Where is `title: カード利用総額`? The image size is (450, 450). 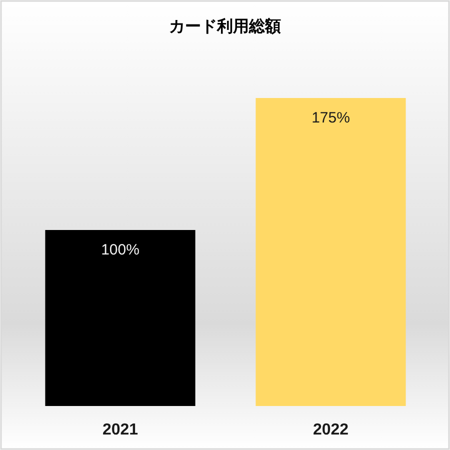 title: カード利用総額 is located at coordinates (225, 27).